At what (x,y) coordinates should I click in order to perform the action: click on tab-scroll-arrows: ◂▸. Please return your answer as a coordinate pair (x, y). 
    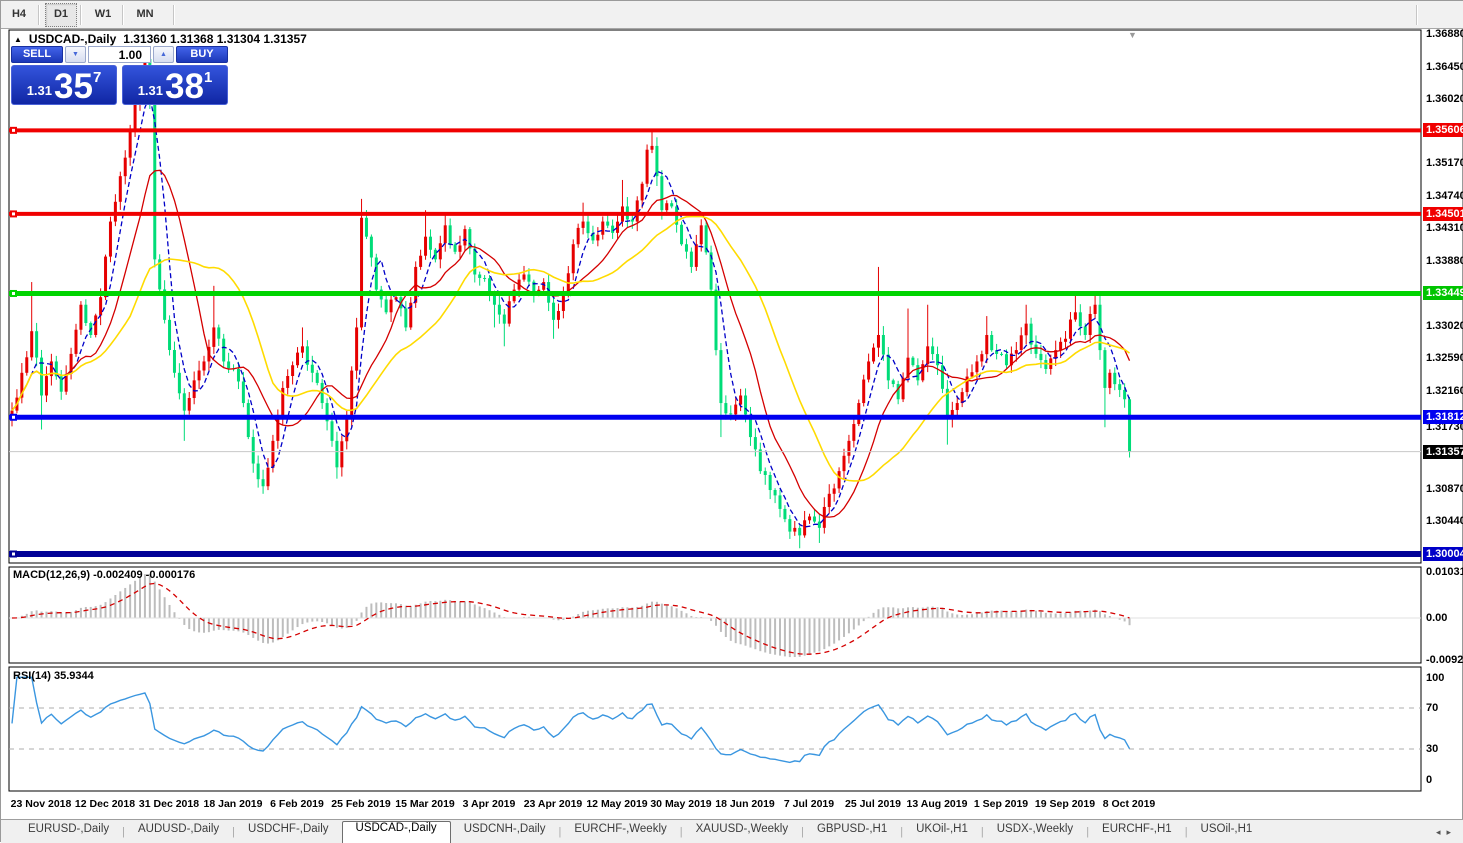
    Looking at the image, I should click on (1446, 832).